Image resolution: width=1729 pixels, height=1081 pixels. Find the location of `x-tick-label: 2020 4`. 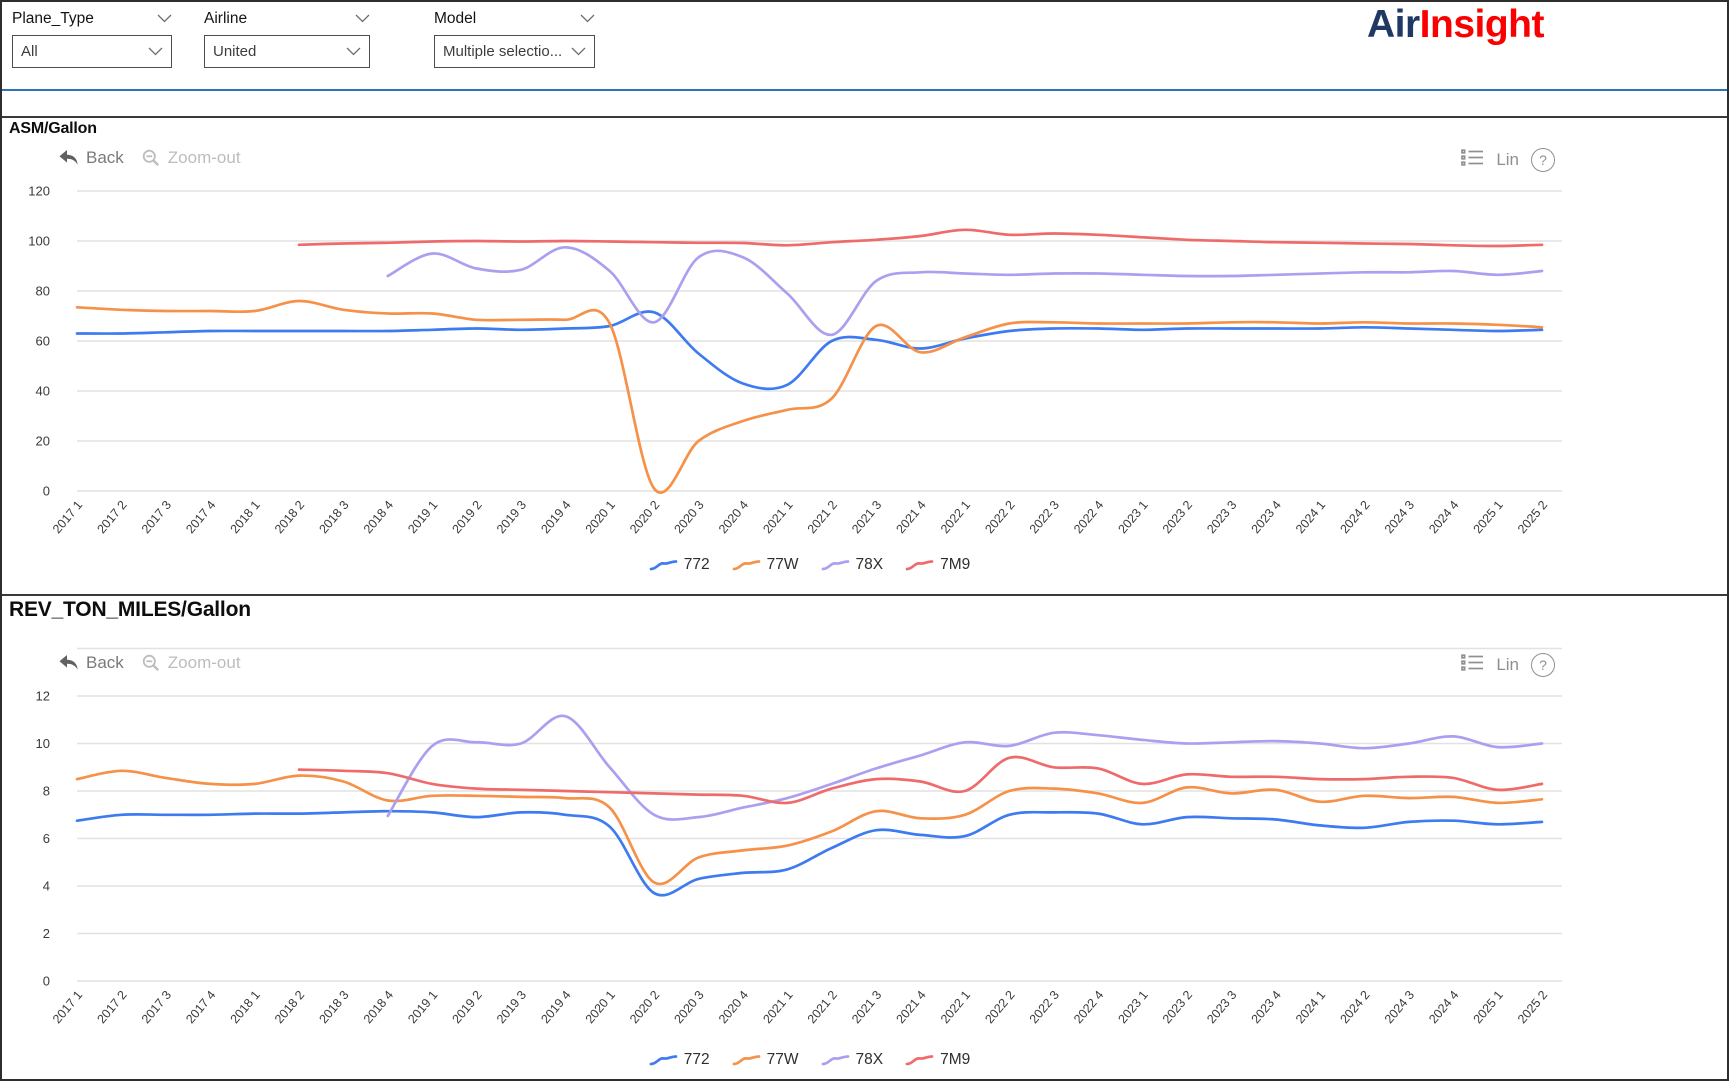

x-tick-label: 2020 4 is located at coordinates (733, 517).